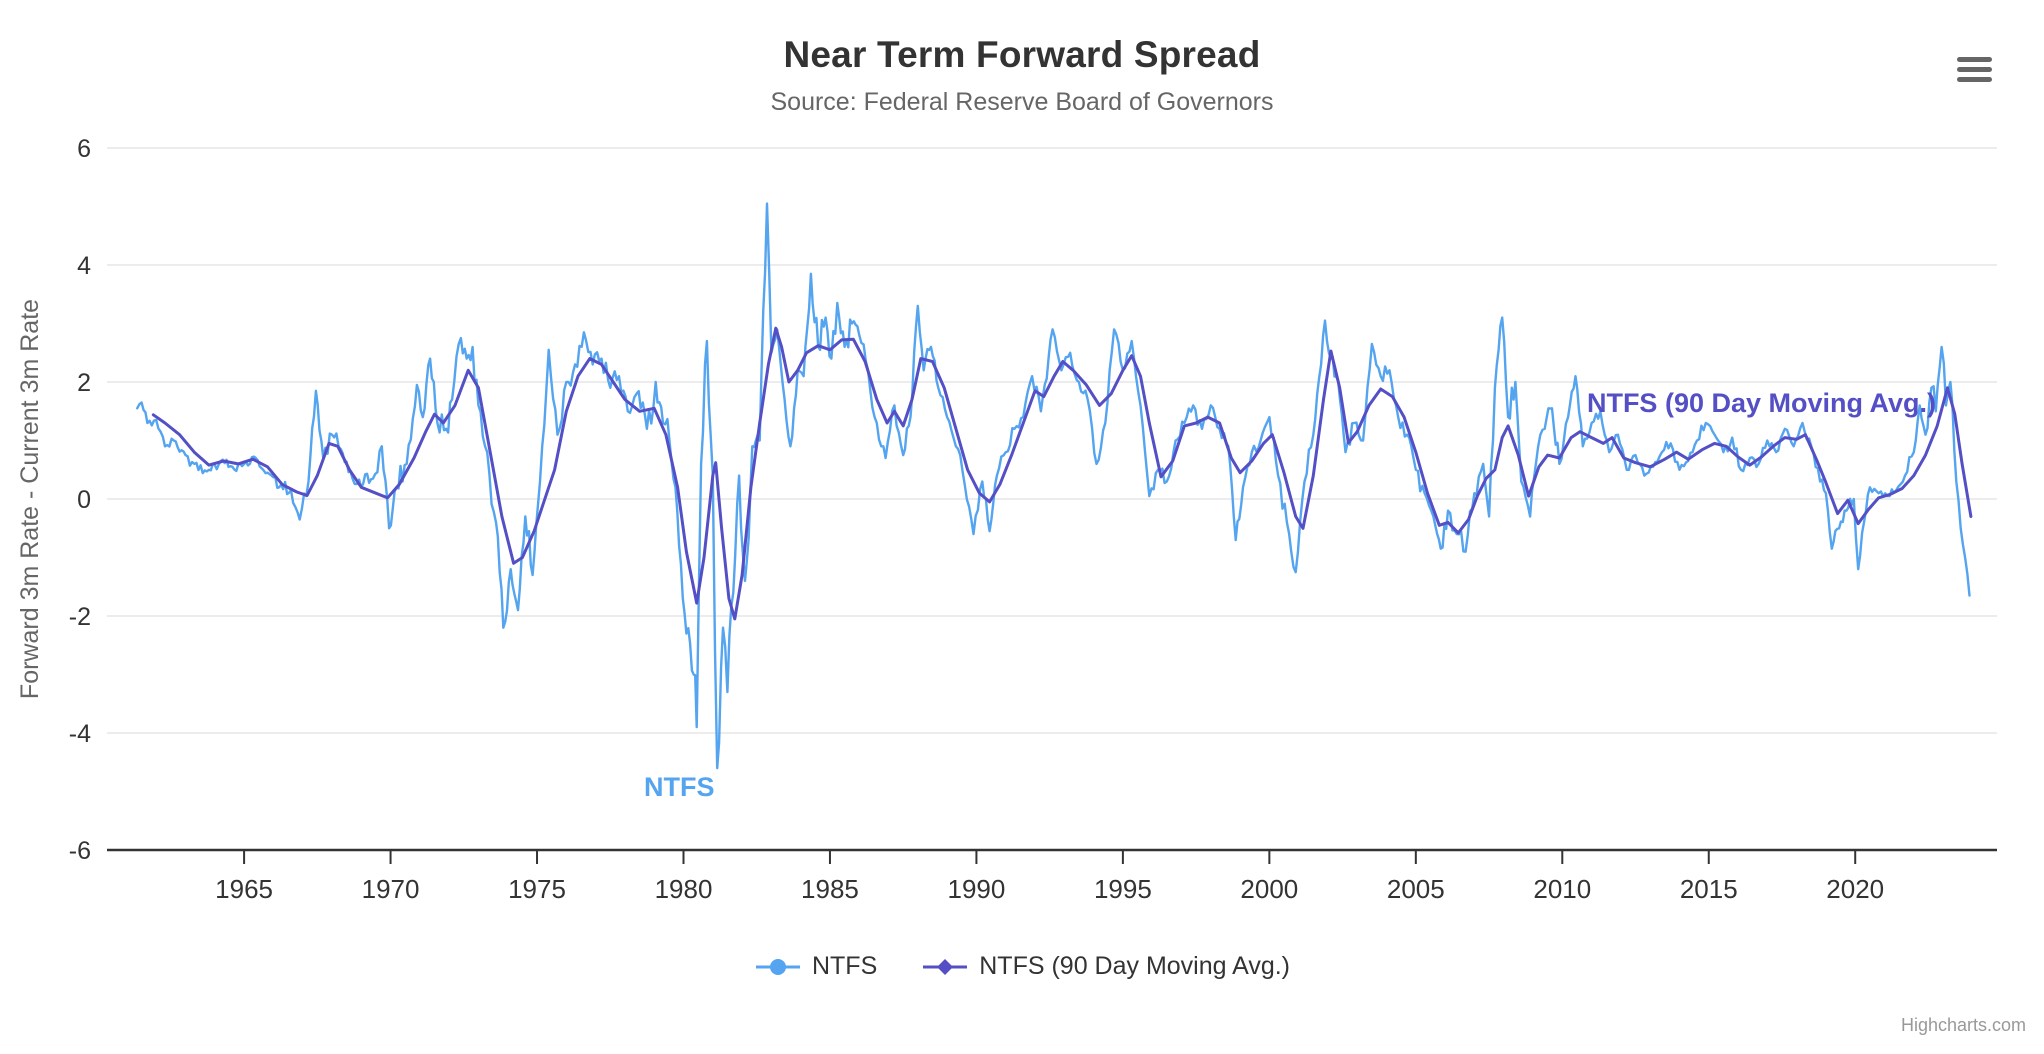  Describe the element at coordinates (84, 266) in the screenshot. I see `y-axis-label: 4` at that location.